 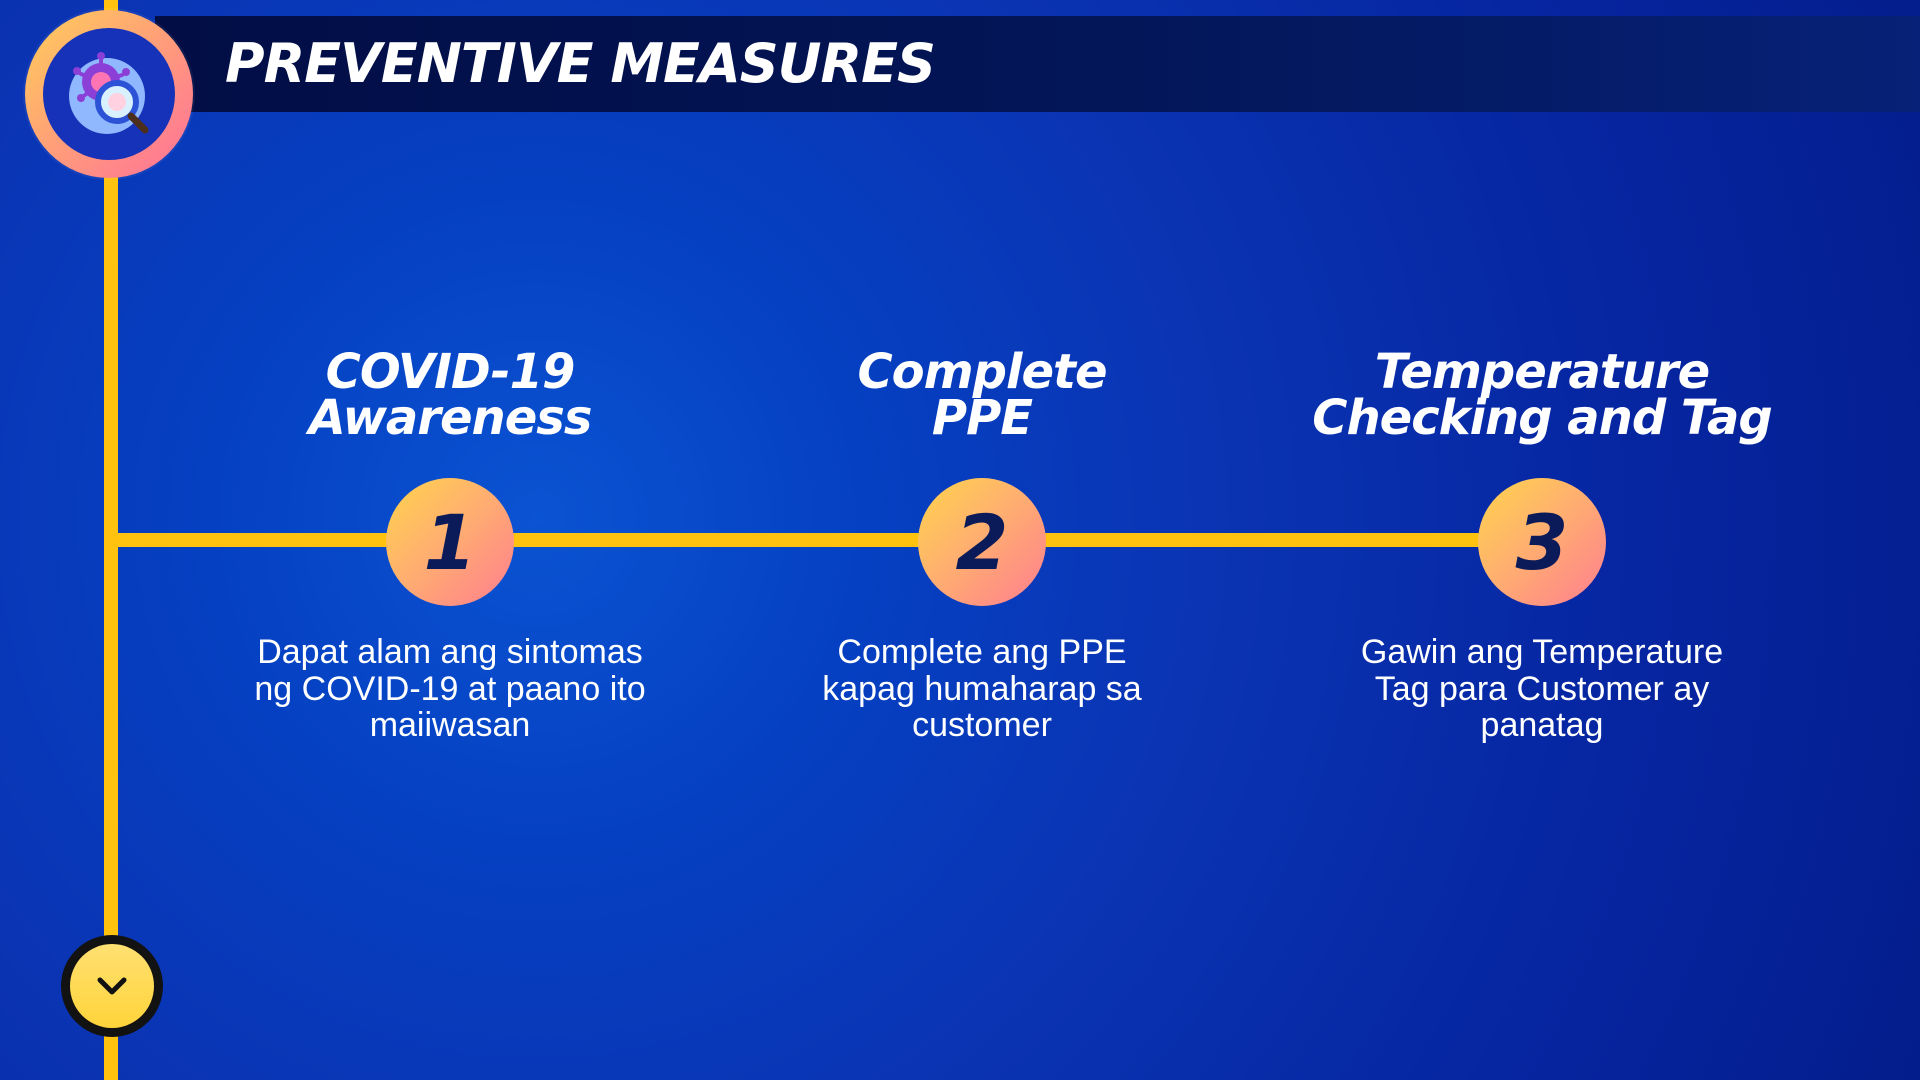 I want to click on step-3-number: 3, so click(x=1542, y=542).